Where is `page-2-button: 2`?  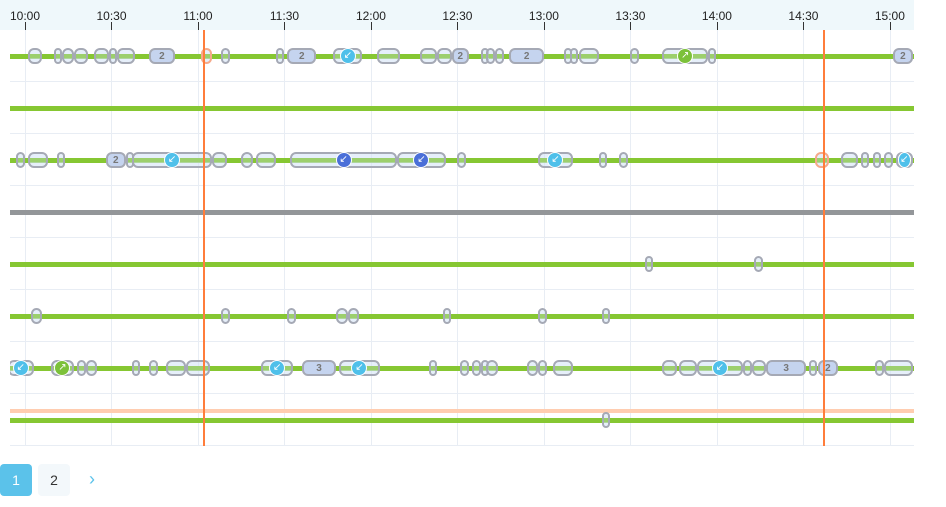 page-2-button: 2 is located at coordinates (54, 480).